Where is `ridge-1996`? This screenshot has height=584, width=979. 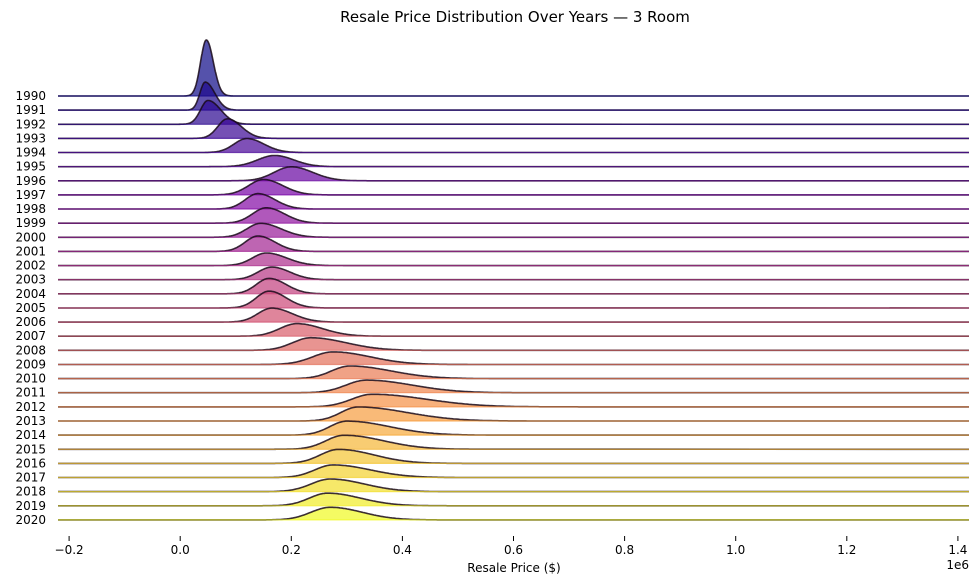 ridge-1996 is located at coordinates (513, 174).